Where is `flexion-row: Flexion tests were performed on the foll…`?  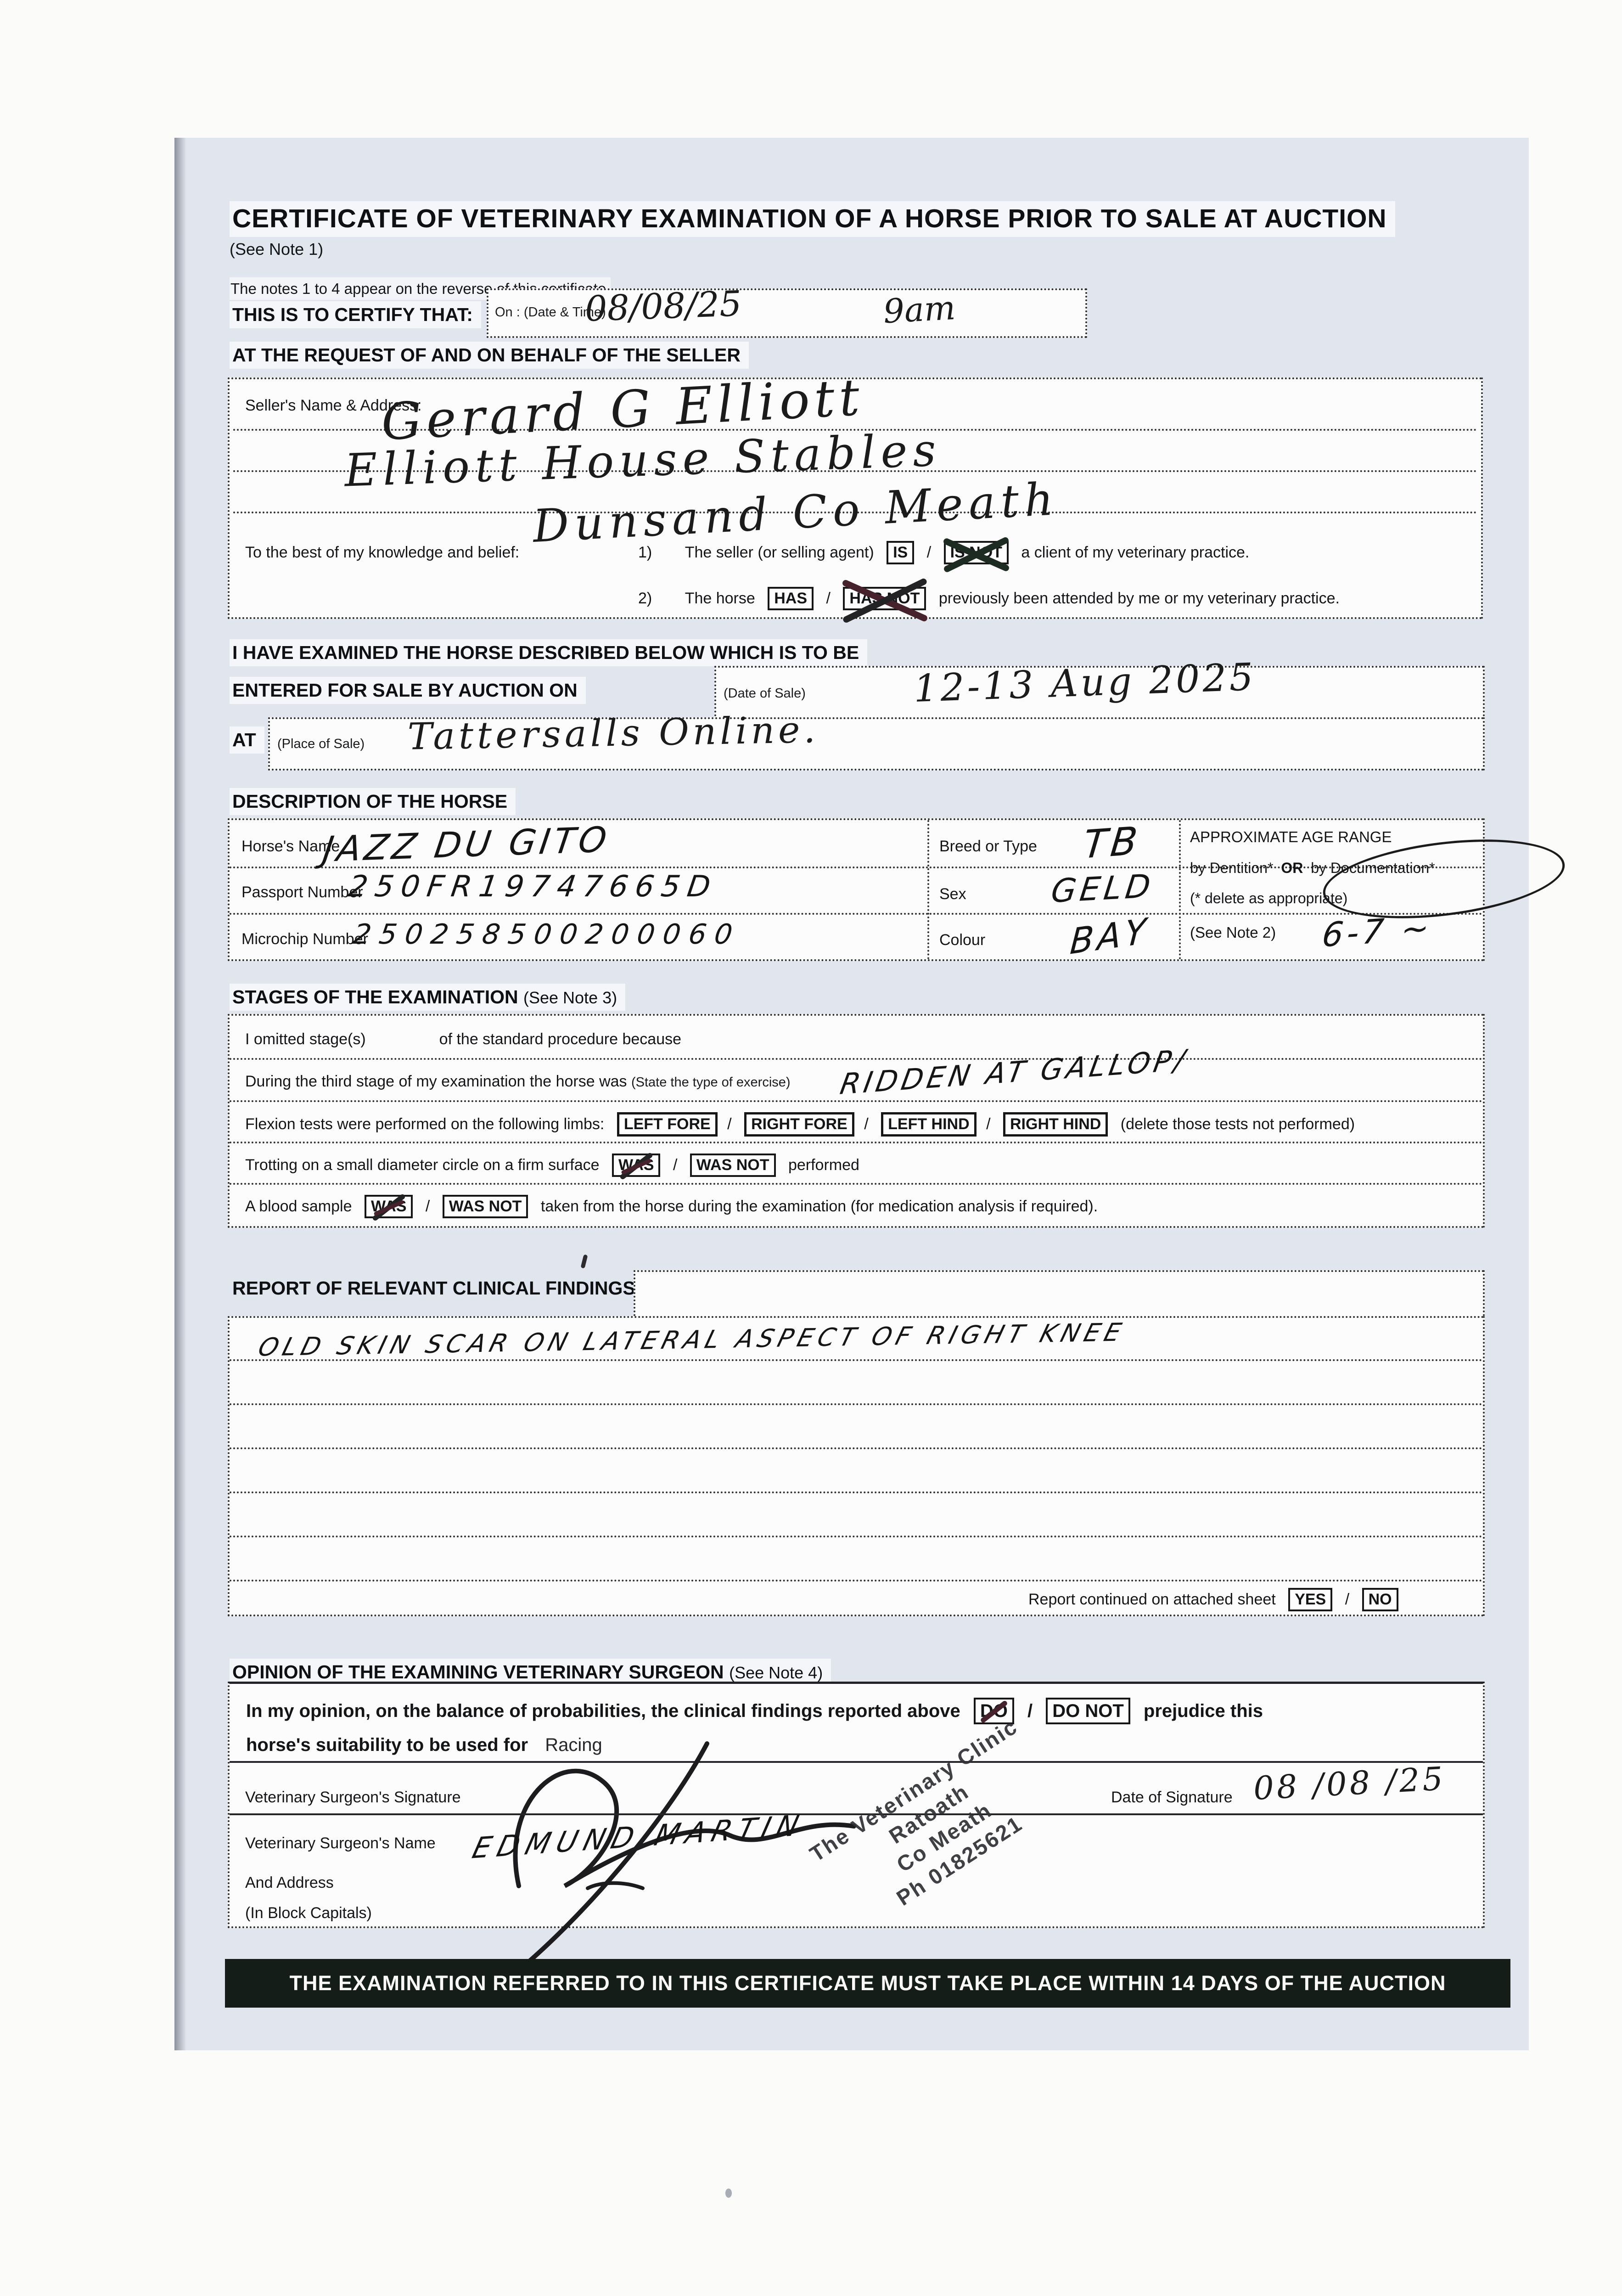 flexion-row: Flexion tests were performed on the foll… is located at coordinates (800, 1124).